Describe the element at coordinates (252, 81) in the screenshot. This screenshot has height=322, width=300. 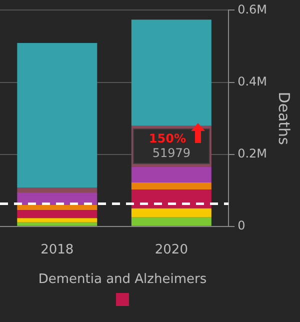
I see `y-tick-label: 0.4M` at that location.